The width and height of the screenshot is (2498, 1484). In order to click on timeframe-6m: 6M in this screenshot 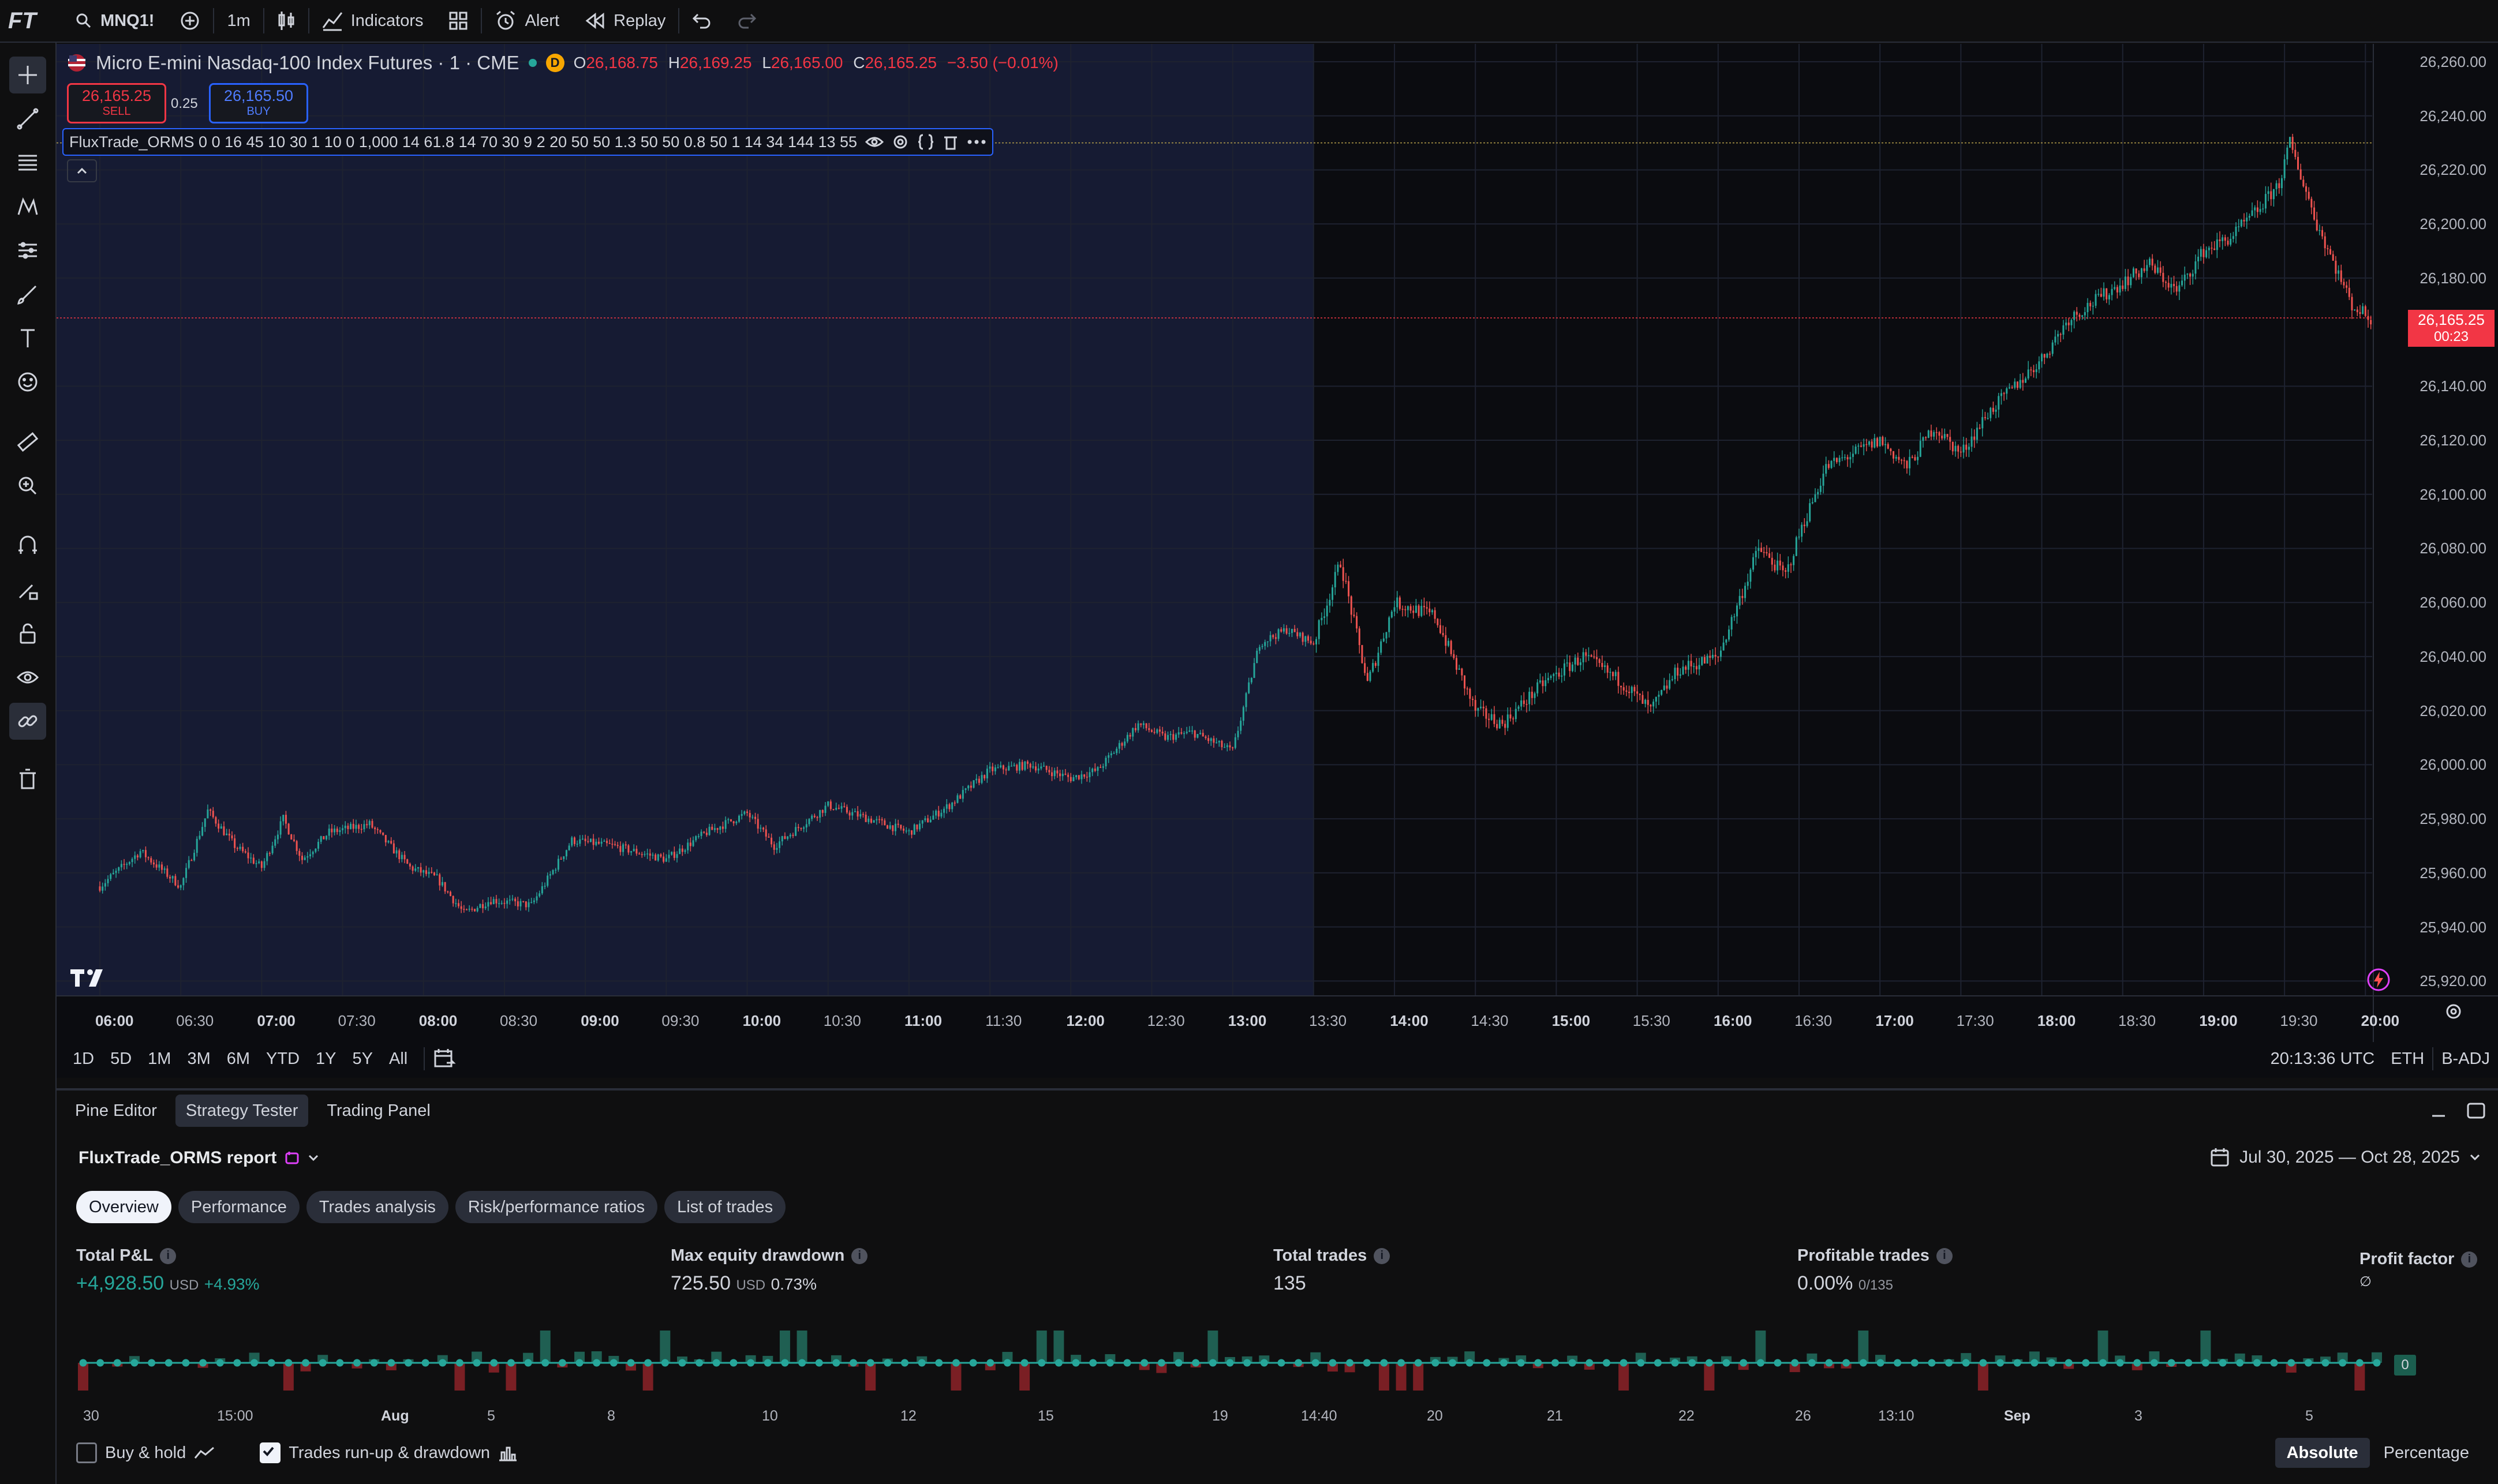, I will do `click(238, 1058)`.